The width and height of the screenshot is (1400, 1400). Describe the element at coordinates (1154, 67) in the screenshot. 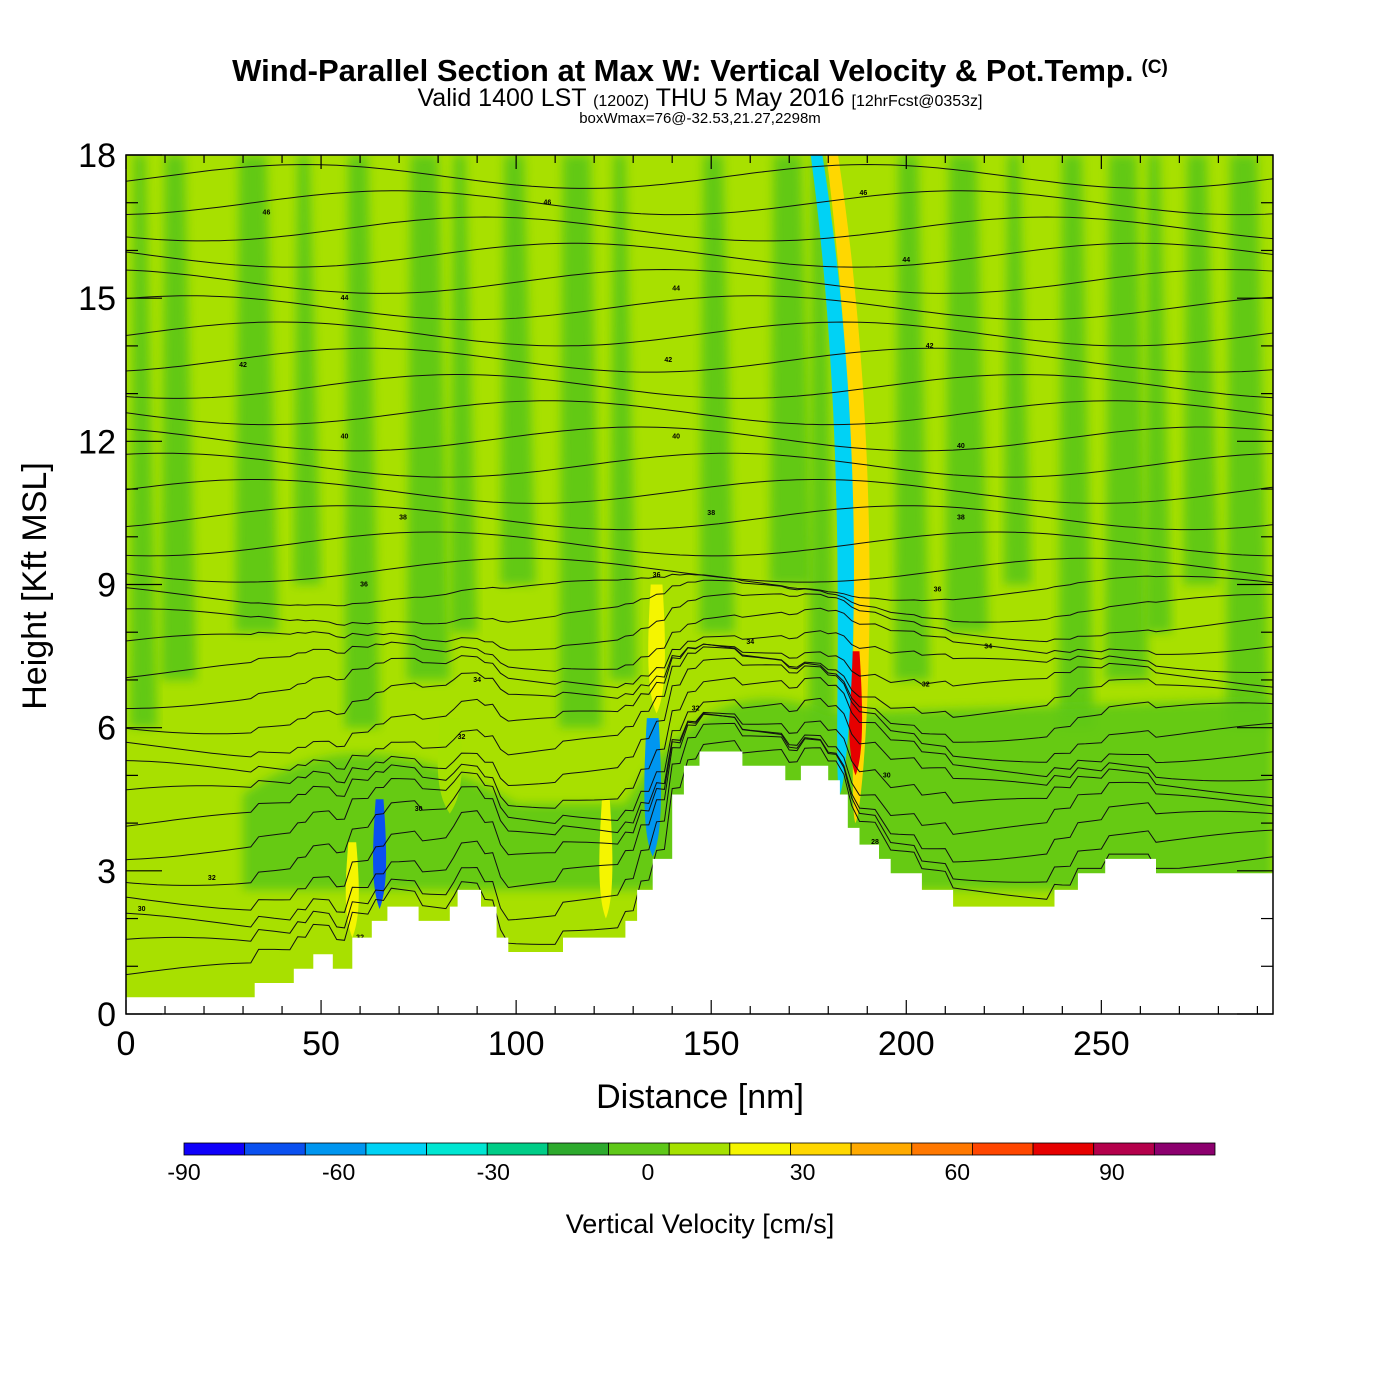

I see `copyright-mark: (C)` at that location.